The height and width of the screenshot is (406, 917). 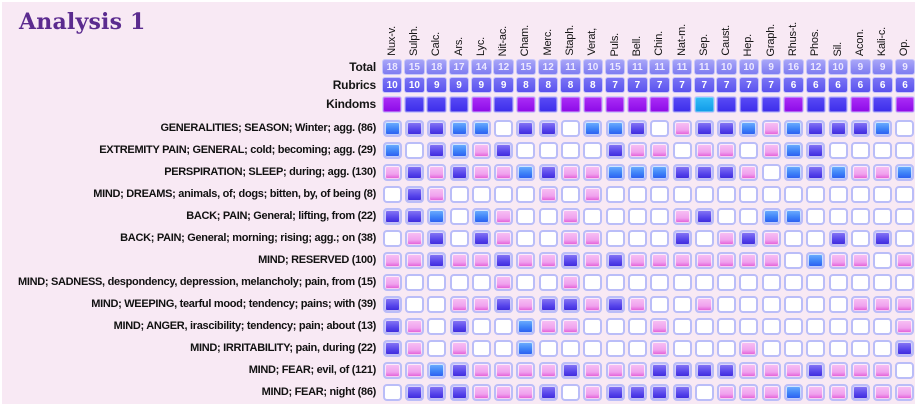 What do you see at coordinates (749, 29) in the screenshot?
I see `remedy-column-header: Hep.` at bounding box center [749, 29].